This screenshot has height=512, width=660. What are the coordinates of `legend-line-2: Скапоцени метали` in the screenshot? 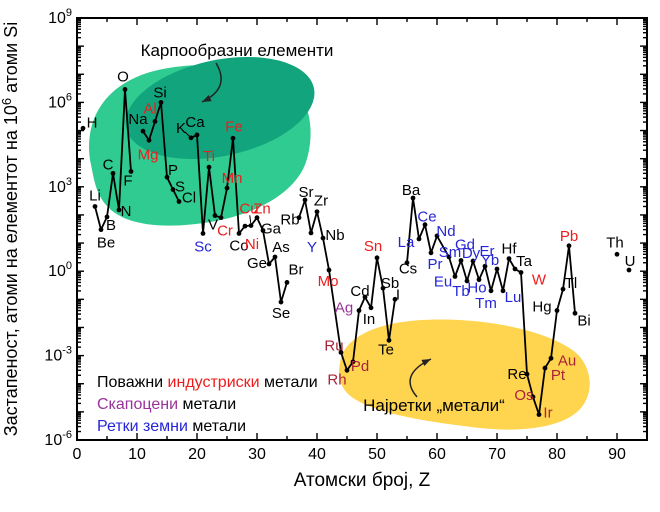 It's located at (166, 404).